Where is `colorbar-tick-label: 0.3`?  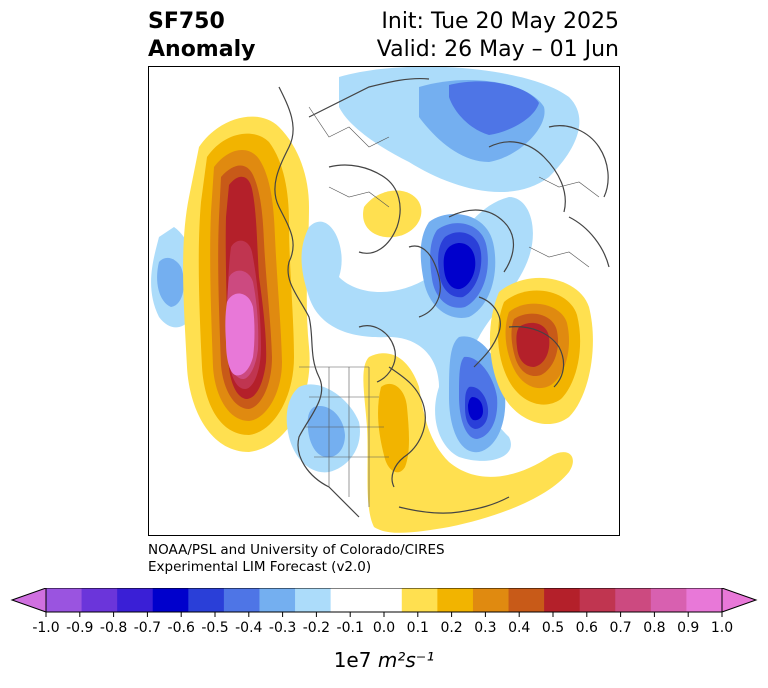
colorbar-tick-label: 0.3 is located at coordinates (485, 628).